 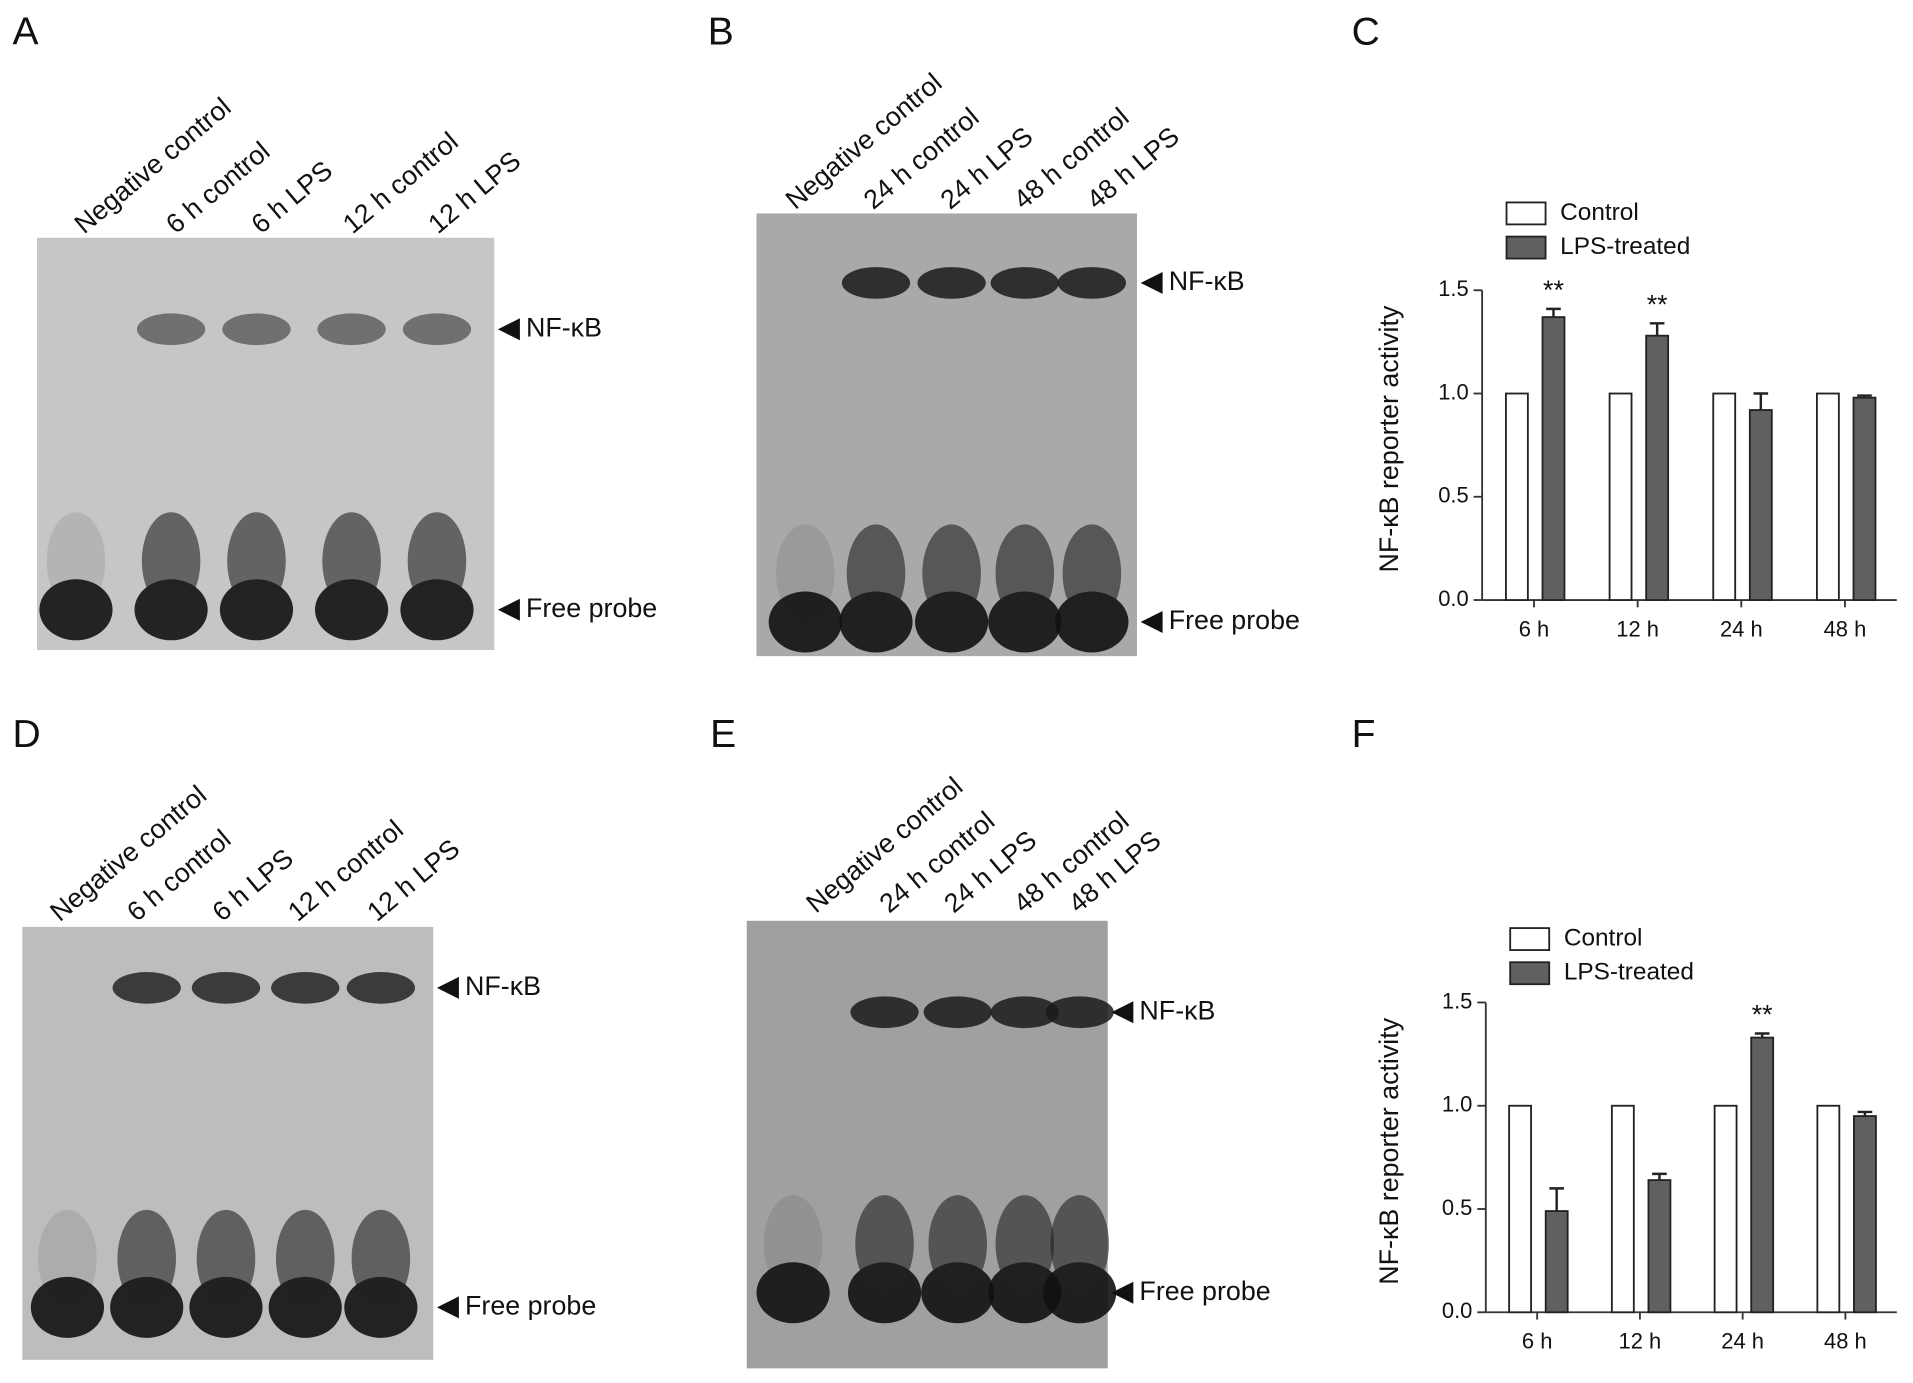 I want to click on panel-letter: F, so click(x=1364, y=734).